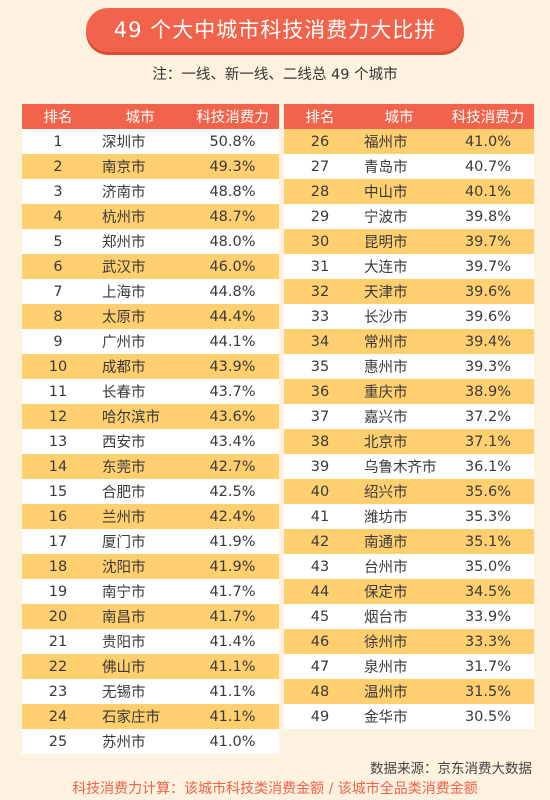 The image size is (550, 800). I want to click on rank-cell: 25, so click(58, 741).